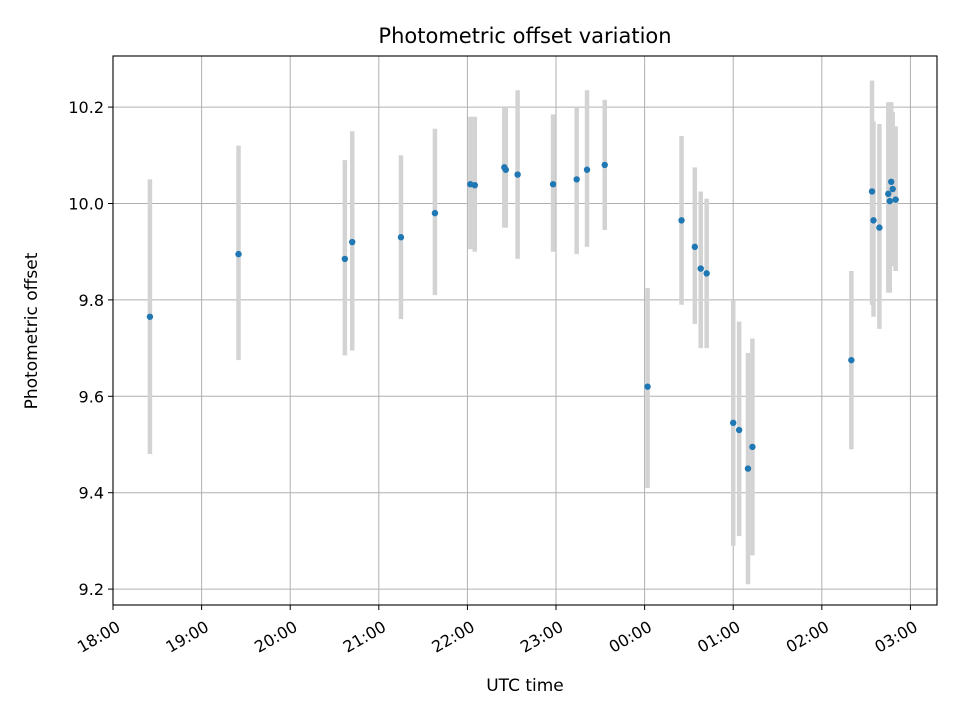 This screenshot has height=720, width=960. I want to click on x-axis-label: UTC time, so click(525, 686).